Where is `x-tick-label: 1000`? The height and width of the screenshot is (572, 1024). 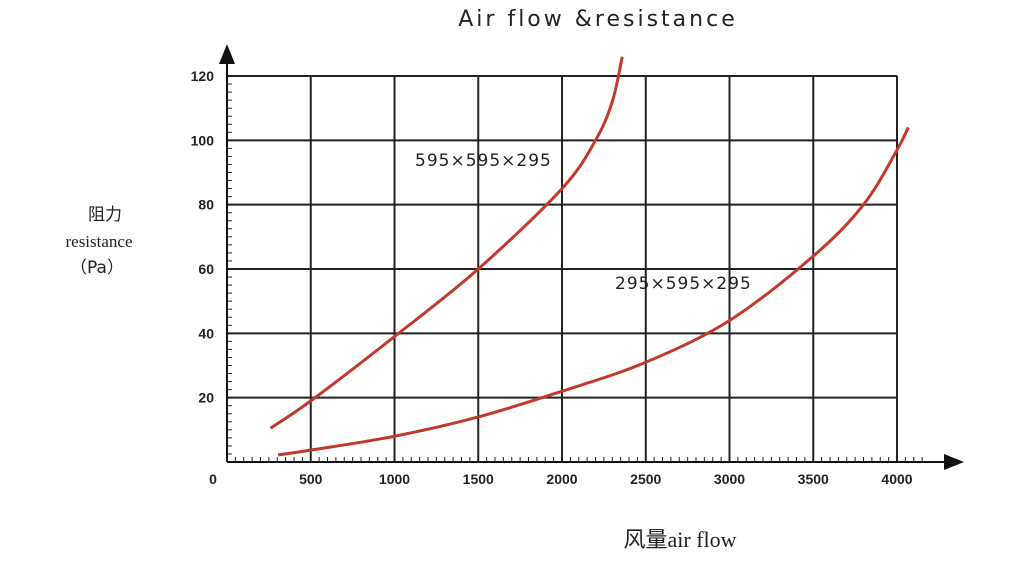 x-tick-label: 1000 is located at coordinates (394, 479).